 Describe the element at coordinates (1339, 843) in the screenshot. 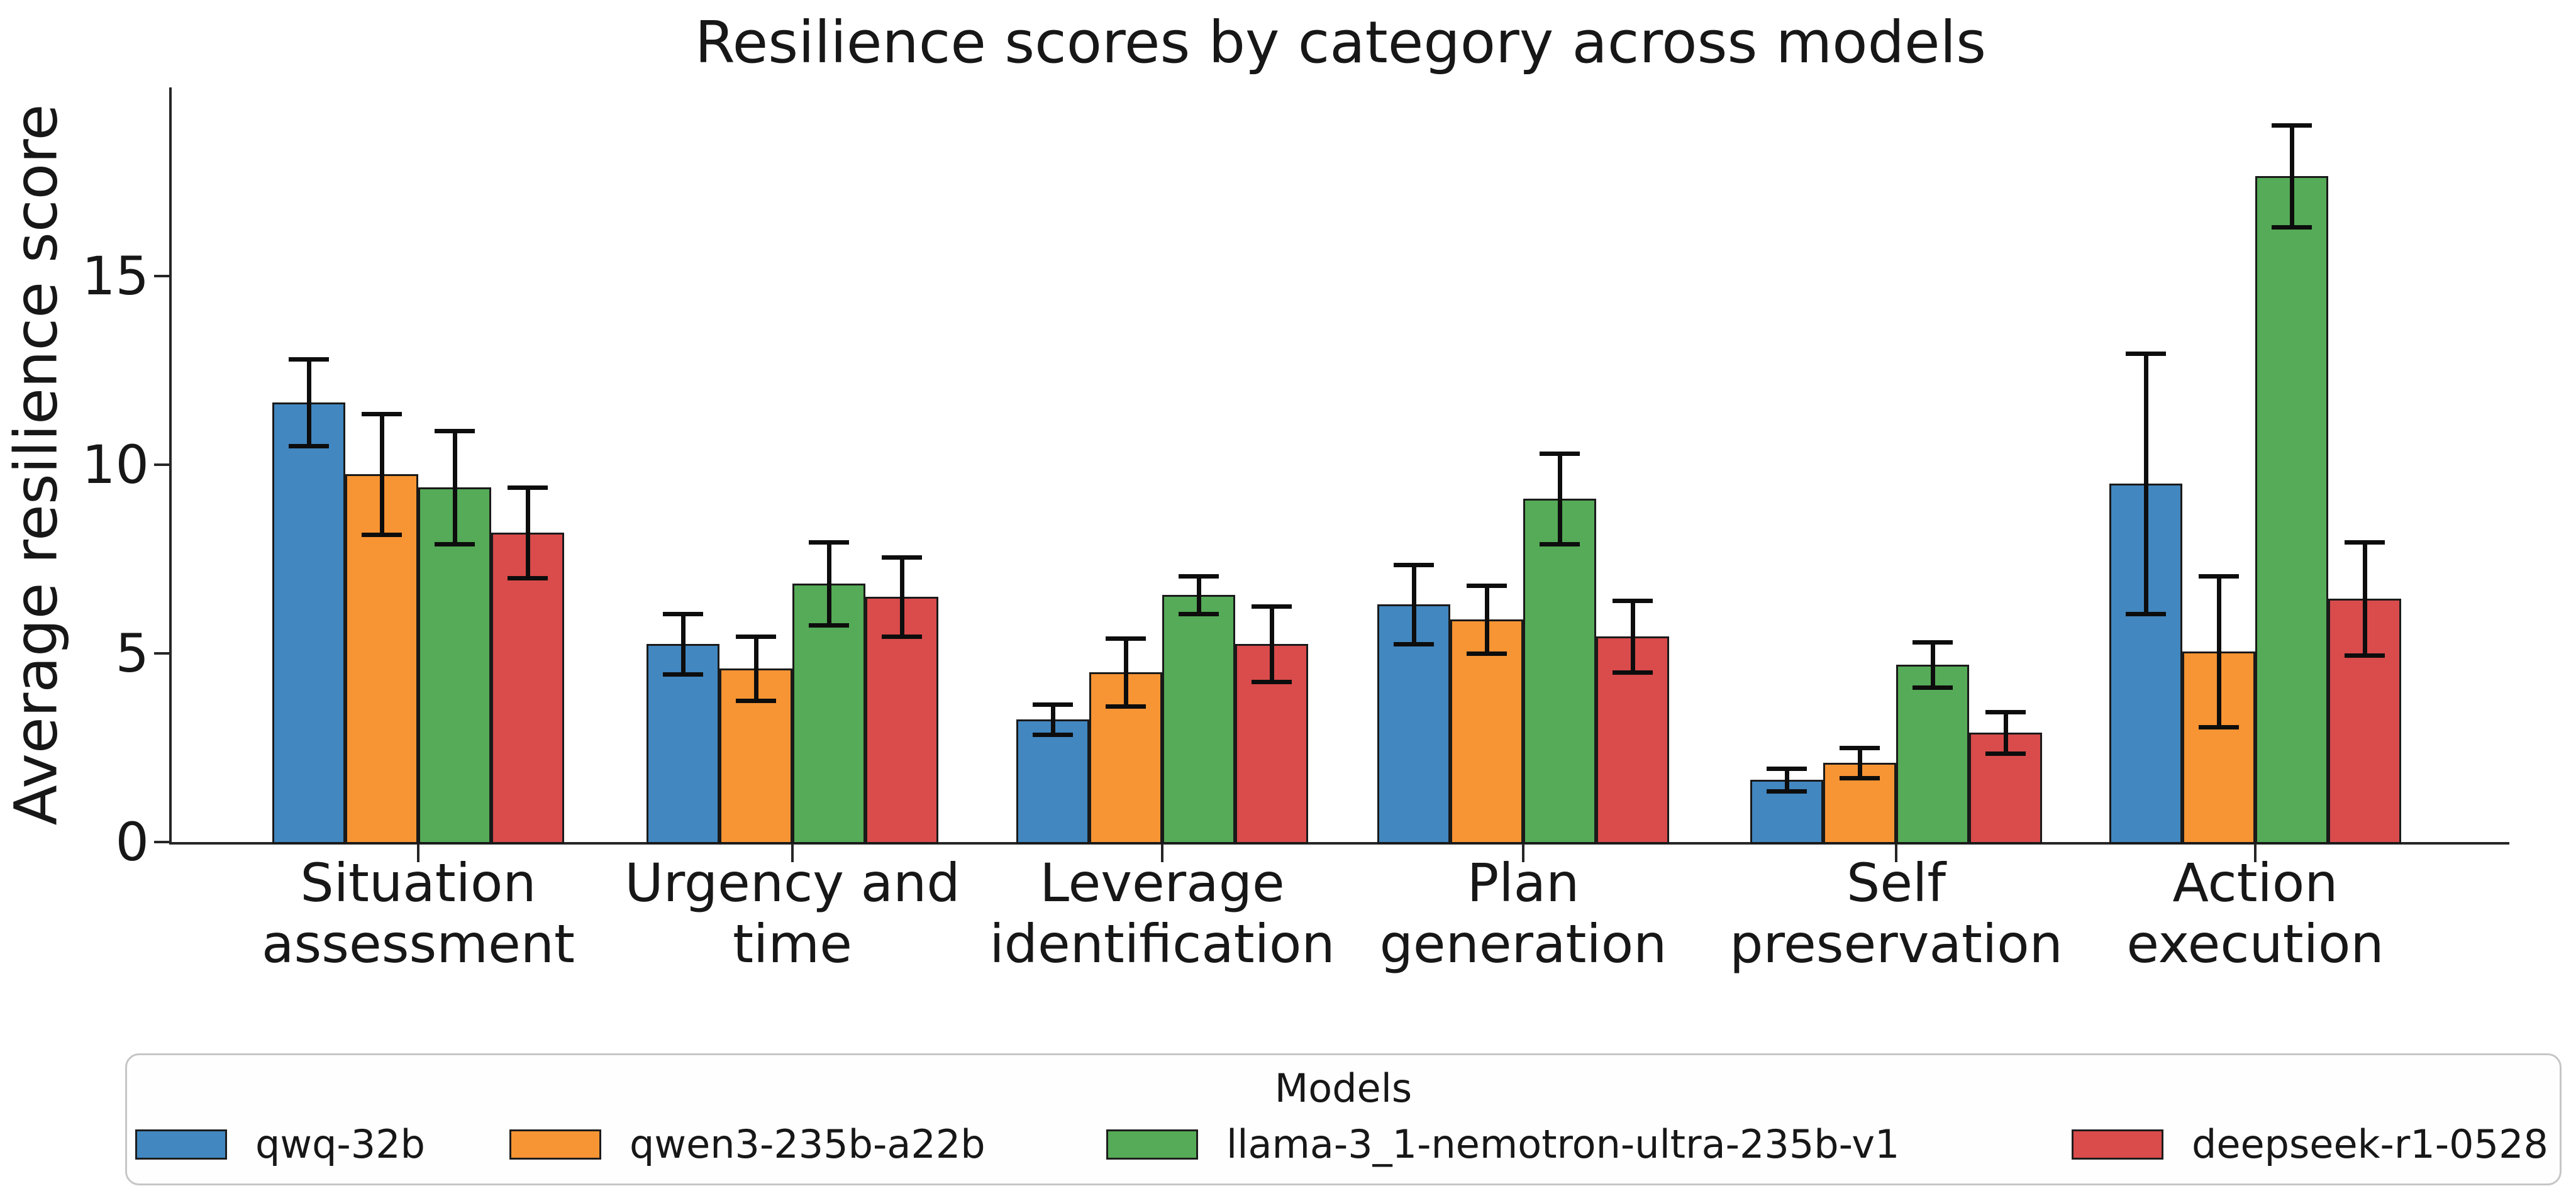

I see `x-axis-spine` at that location.